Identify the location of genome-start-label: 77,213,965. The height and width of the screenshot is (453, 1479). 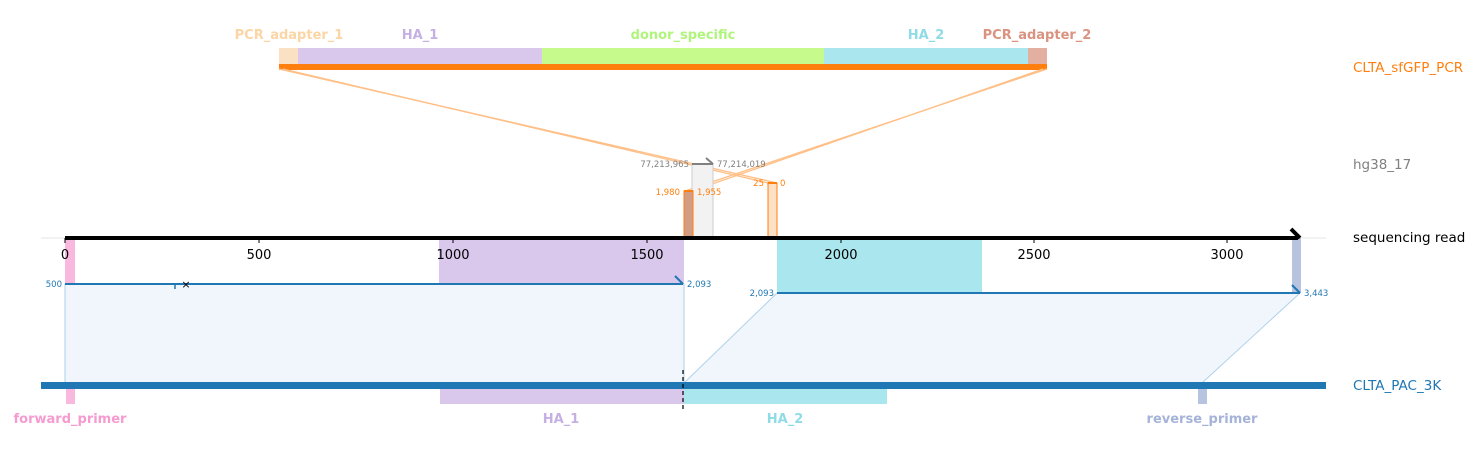
(664, 165).